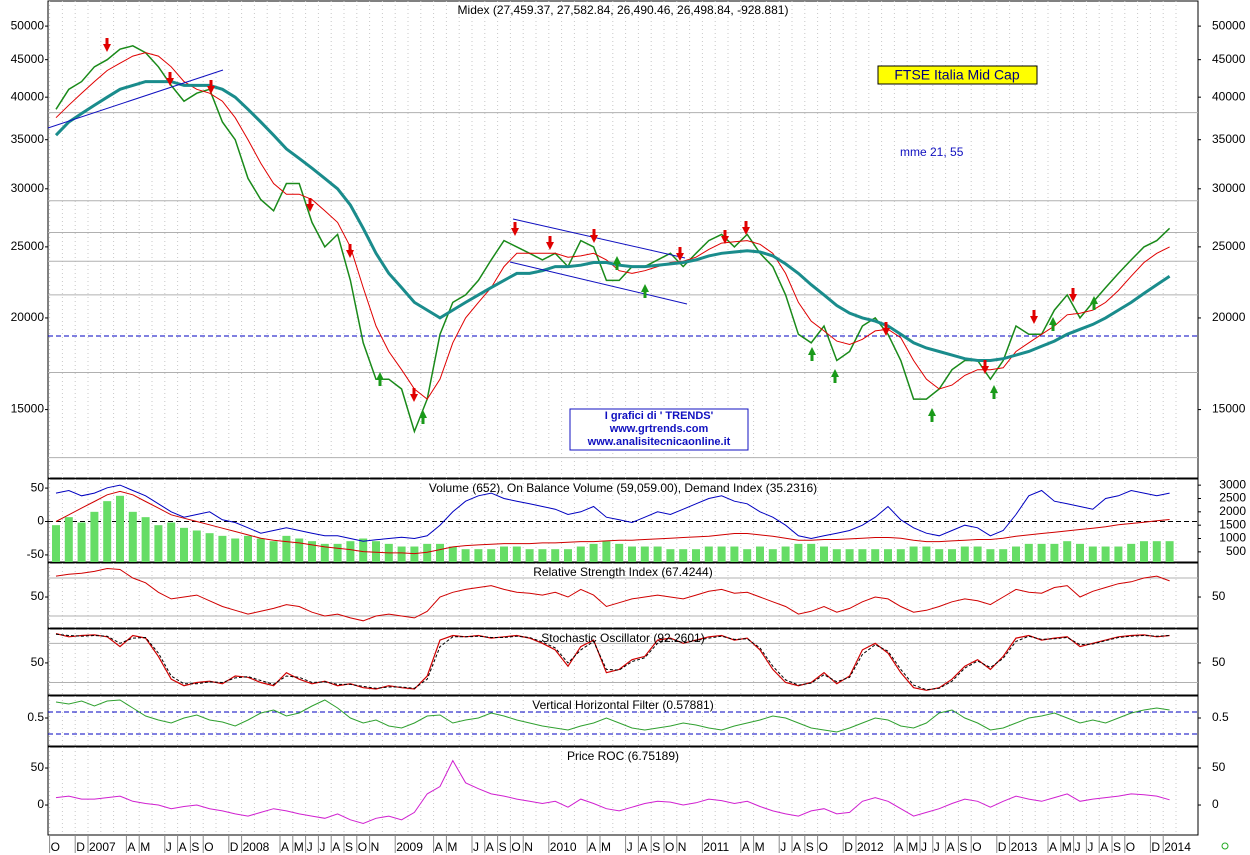  Describe the element at coordinates (1024, 847) in the screenshot. I see `x-tick-label: 2013` at that location.